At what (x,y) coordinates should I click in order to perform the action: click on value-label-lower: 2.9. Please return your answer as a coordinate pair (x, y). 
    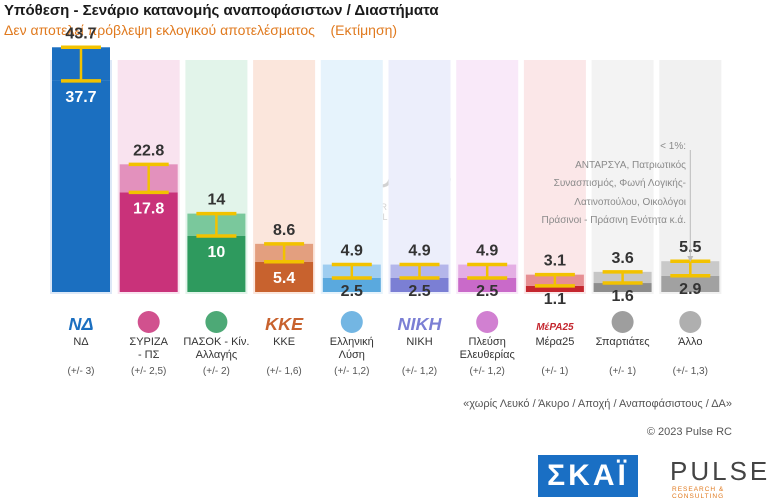
    Looking at the image, I should click on (690, 289).